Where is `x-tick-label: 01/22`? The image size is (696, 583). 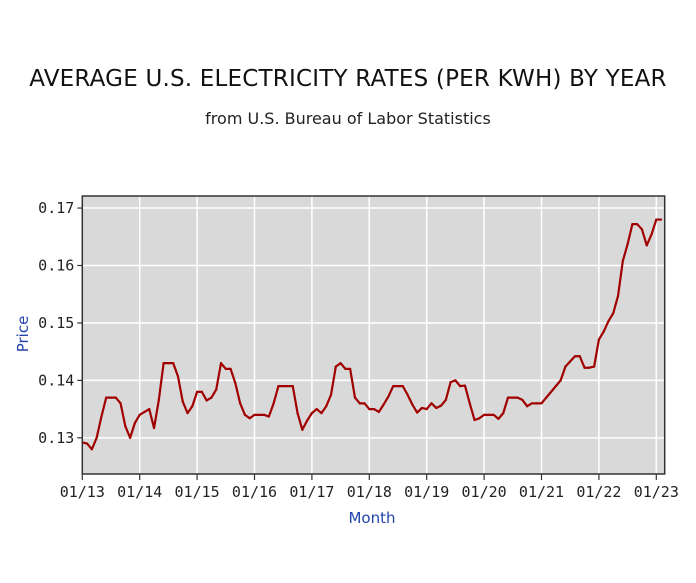
x-tick-label: 01/22 is located at coordinates (598, 492).